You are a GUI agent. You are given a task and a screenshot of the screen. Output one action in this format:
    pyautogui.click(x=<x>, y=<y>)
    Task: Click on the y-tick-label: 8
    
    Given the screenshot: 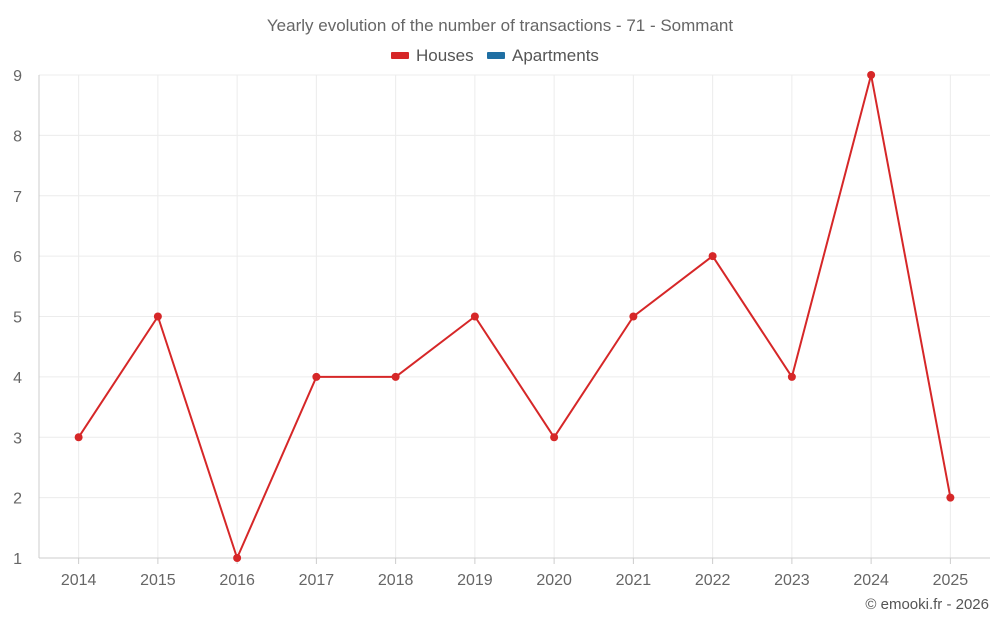 What is the action you would take?
    pyautogui.click(x=17, y=136)
    